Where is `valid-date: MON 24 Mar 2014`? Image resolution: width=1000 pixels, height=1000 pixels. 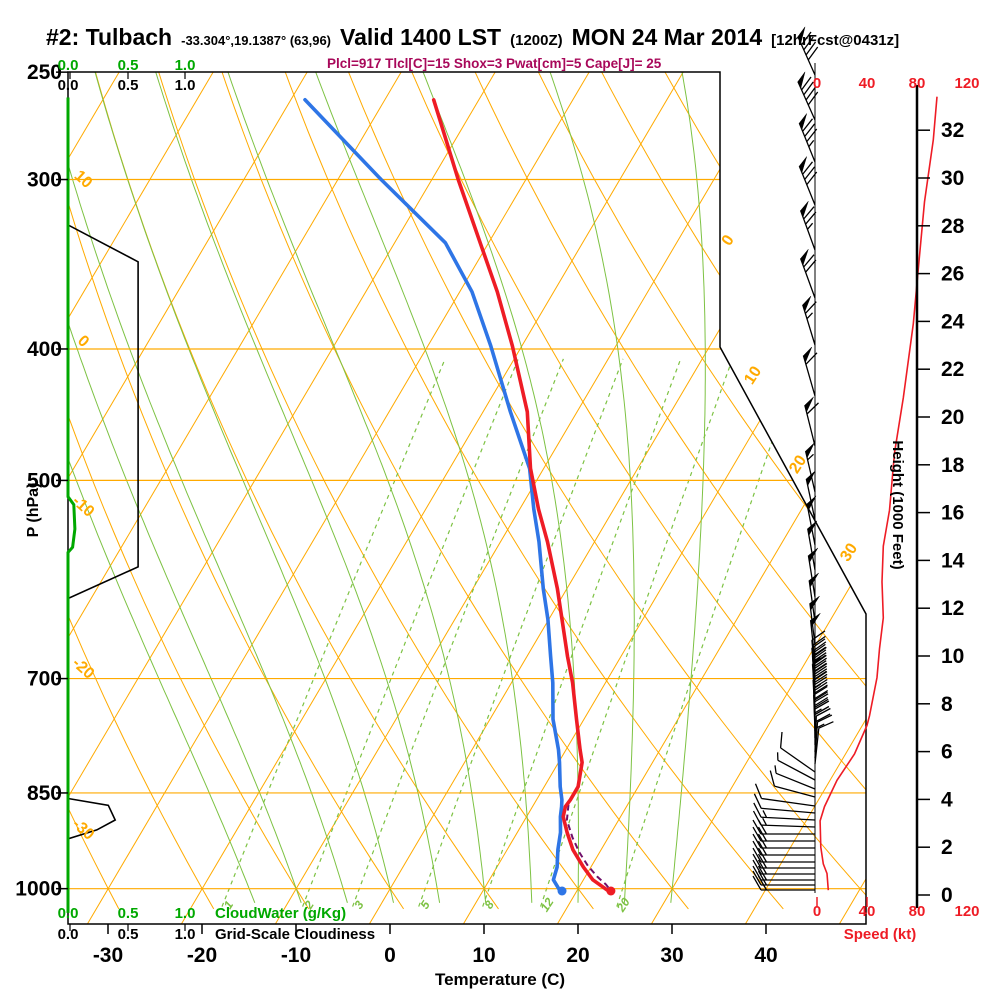
valid-date: MON 24 Mar 2014 is located at coordinates (667, 37).